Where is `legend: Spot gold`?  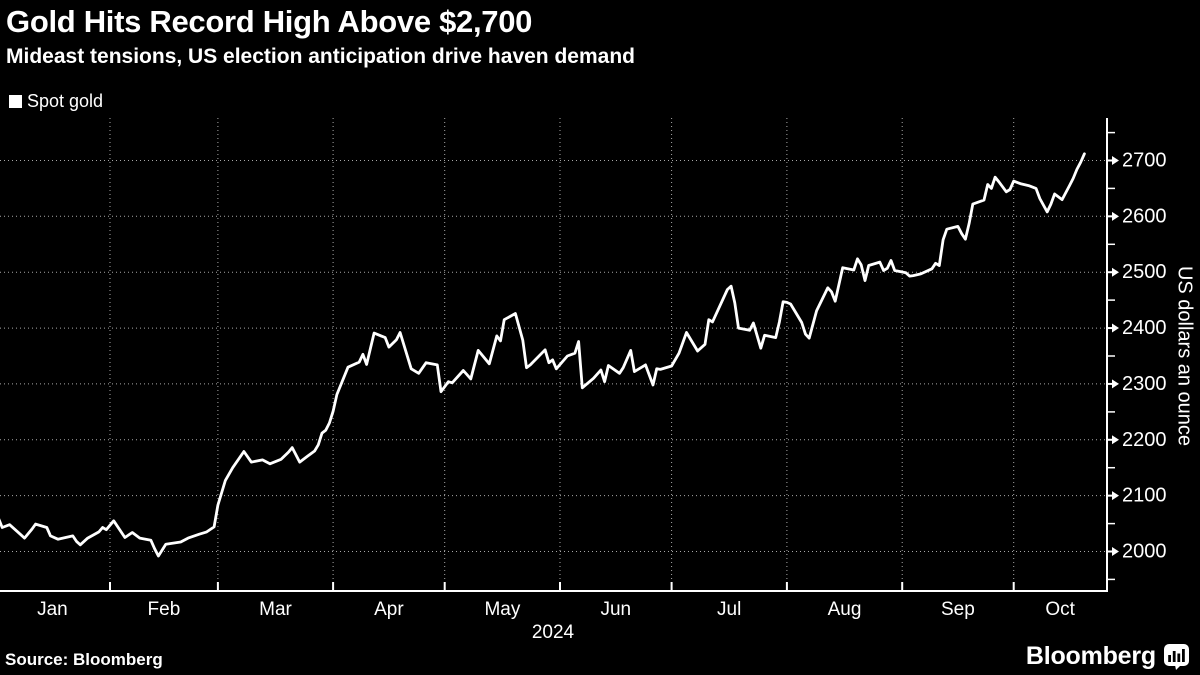
legend: Spot gold is located at coordinates (56, 101).